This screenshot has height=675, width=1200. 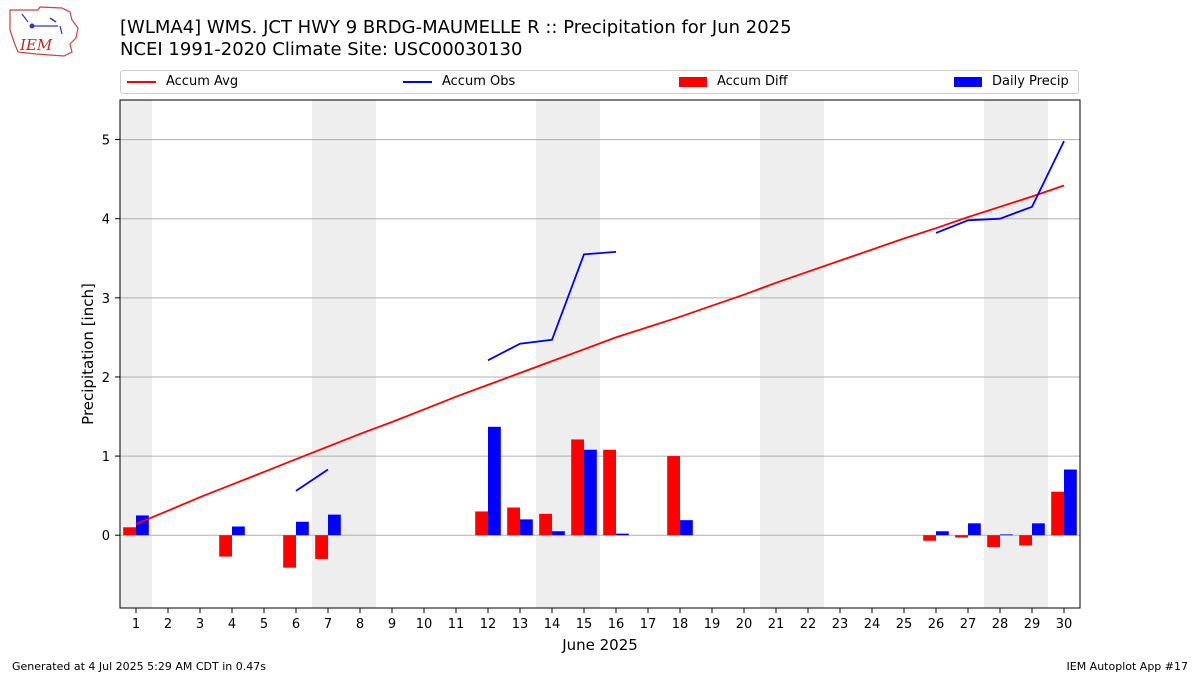 I want to click on x-tick-label: 5, so click(x=264, y=624).